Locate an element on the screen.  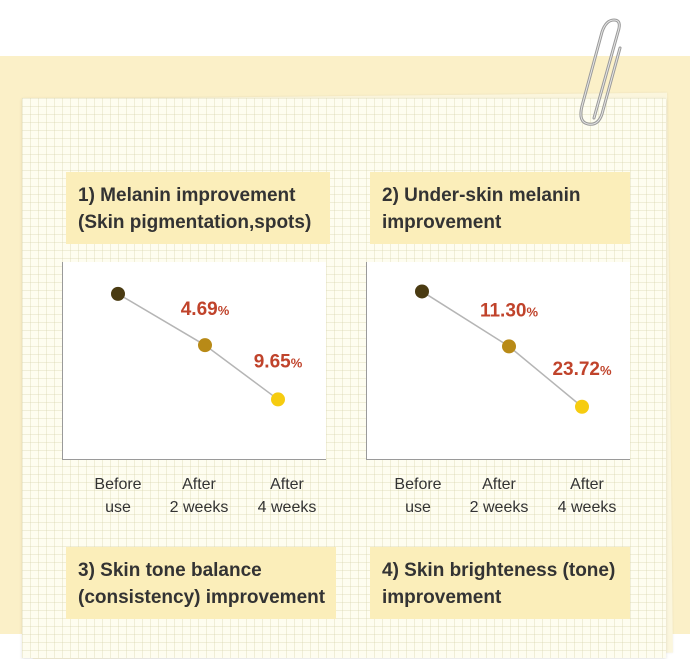
section-4-label: 4) Skin brighteness (tone) improvement is located at coordinates (500, 583).